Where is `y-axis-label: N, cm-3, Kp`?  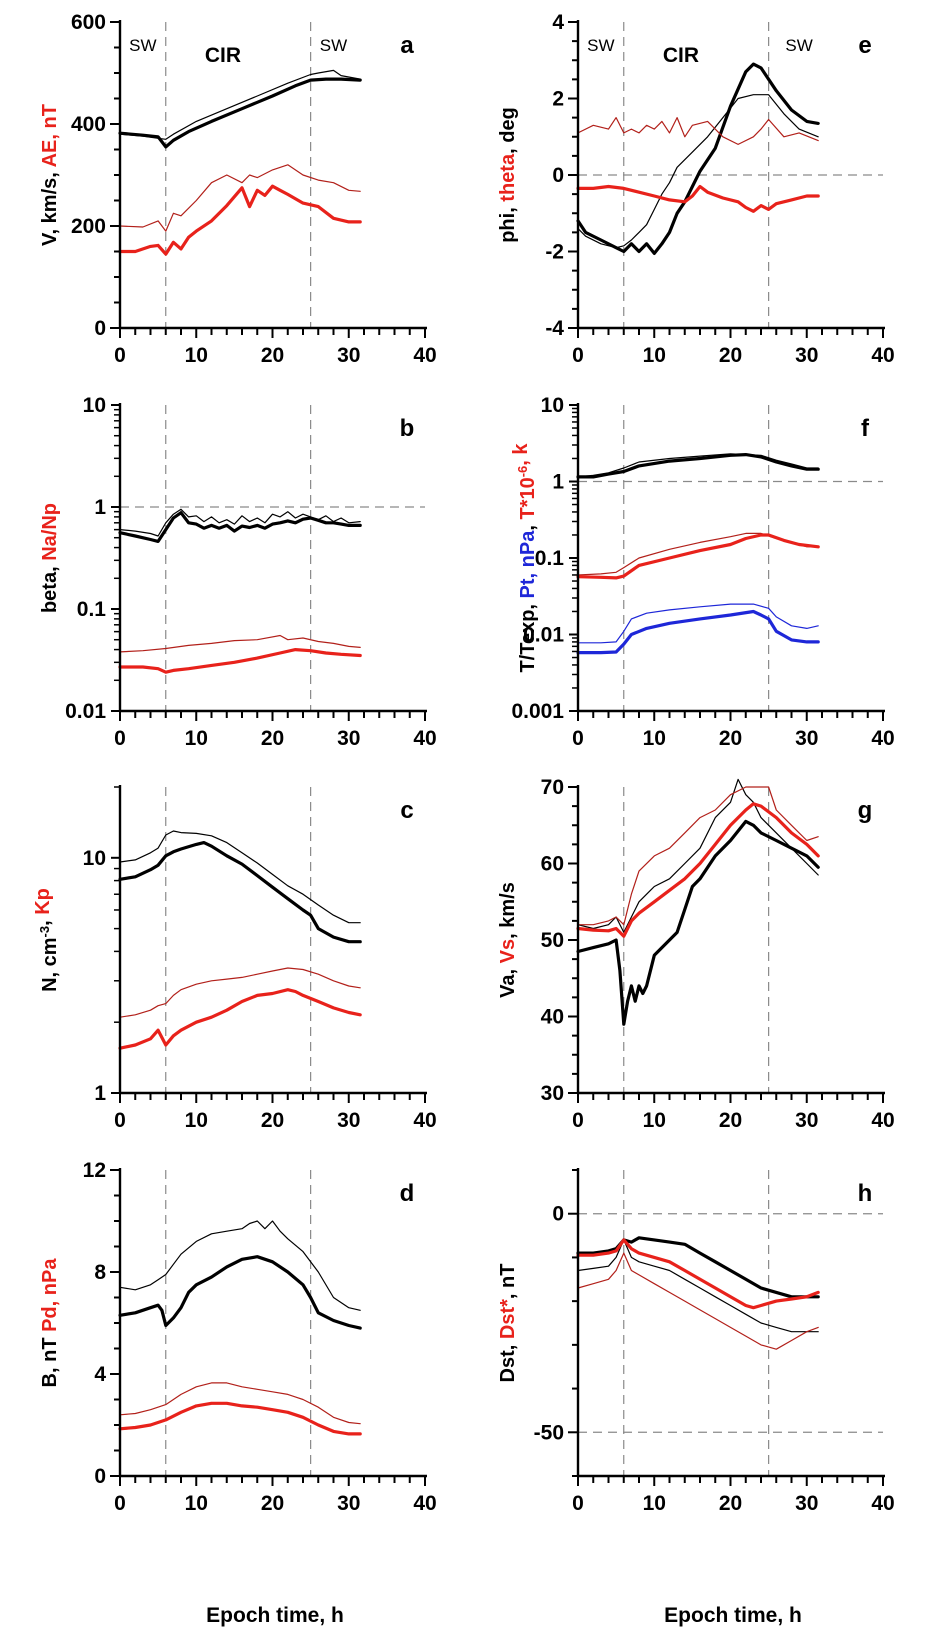
y-axis-label: N, cm-3, Kp is located at coordinates (46, 940).